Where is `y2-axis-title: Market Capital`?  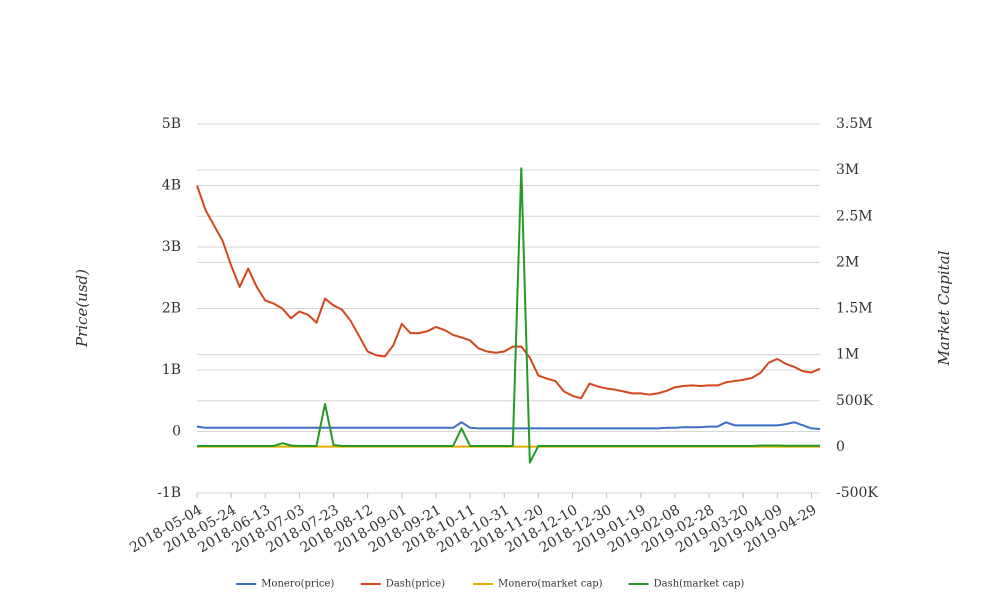
y2-axis-title: Market Capital is located at coordinates (944, 308).